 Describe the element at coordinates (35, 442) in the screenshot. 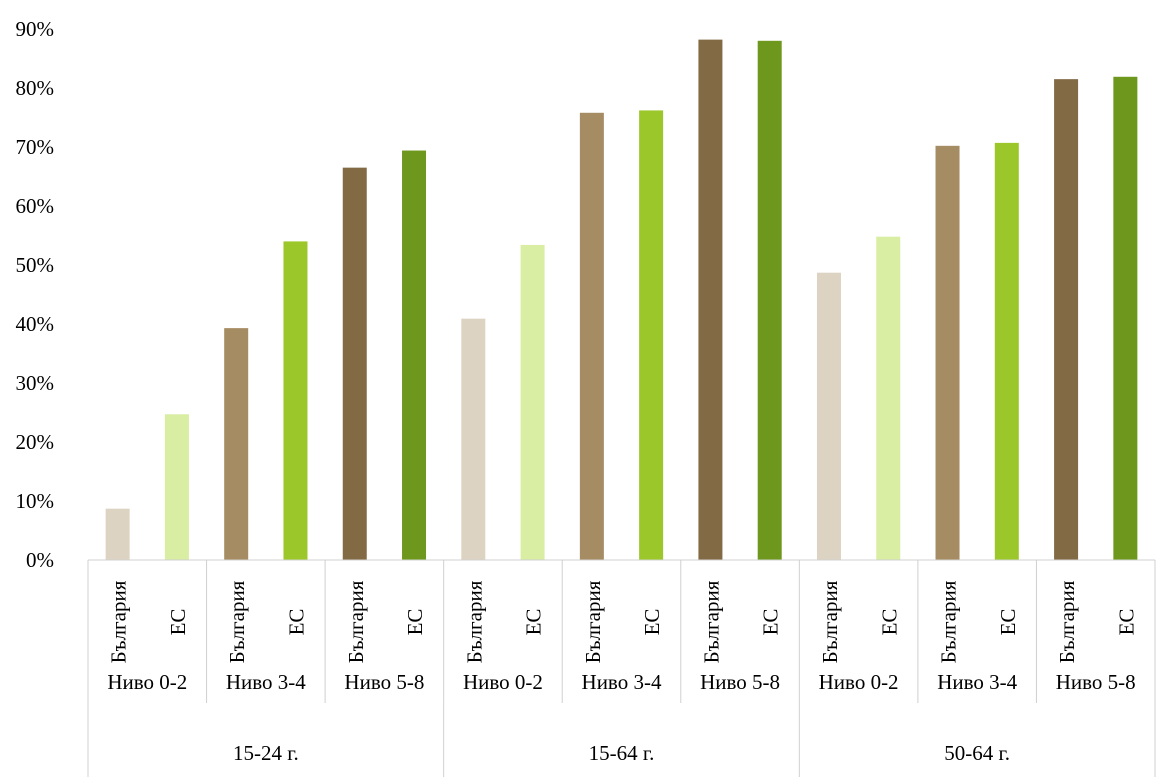

I see `y-tick-label: 20%` at that location.